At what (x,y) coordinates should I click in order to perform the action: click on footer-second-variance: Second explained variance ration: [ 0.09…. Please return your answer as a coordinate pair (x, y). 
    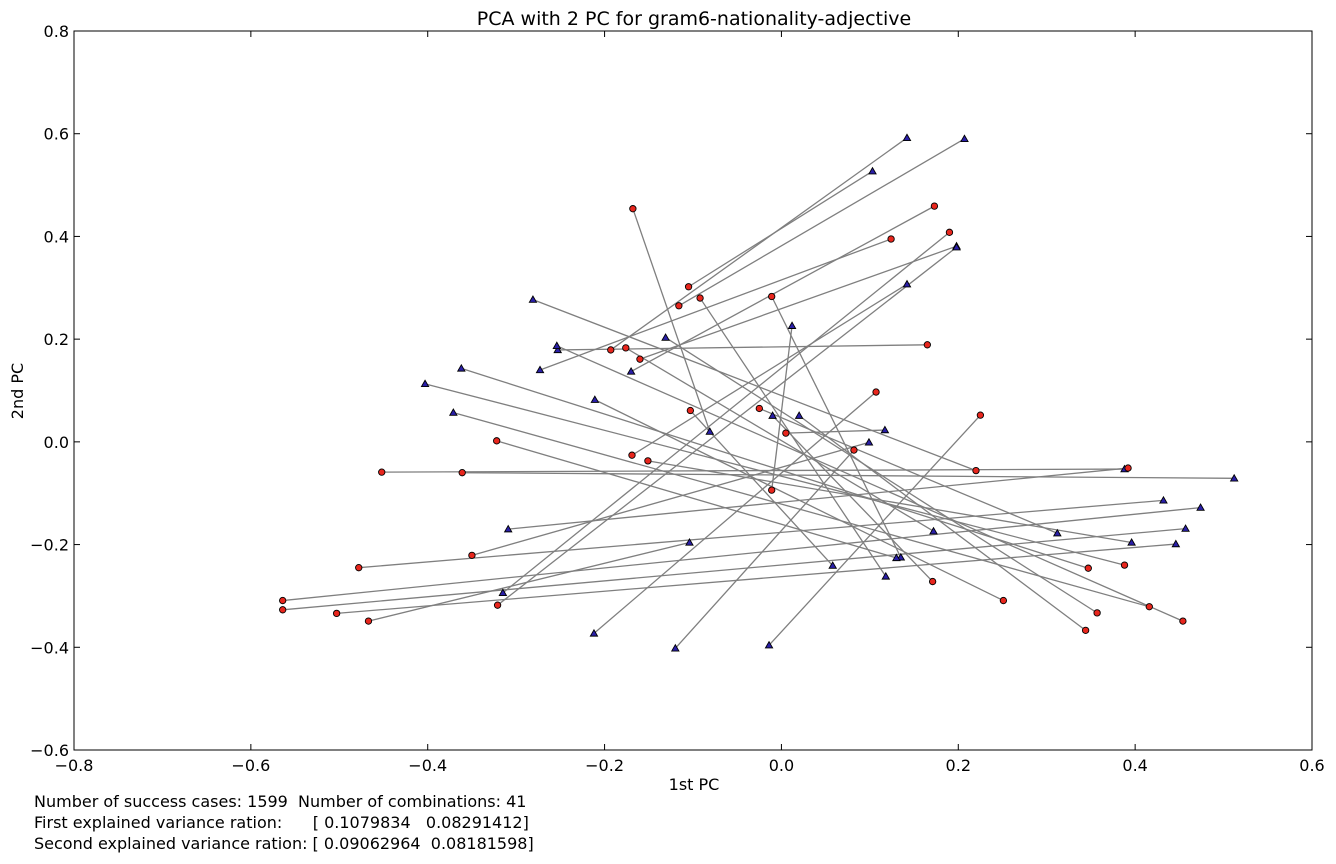
    Looking at the image, I should click on (284, 843).